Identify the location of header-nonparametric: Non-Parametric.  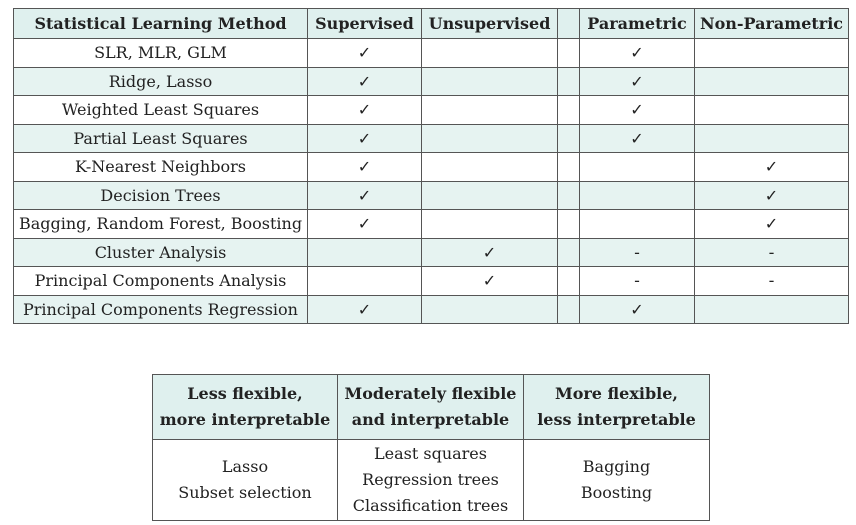
(771, 23).